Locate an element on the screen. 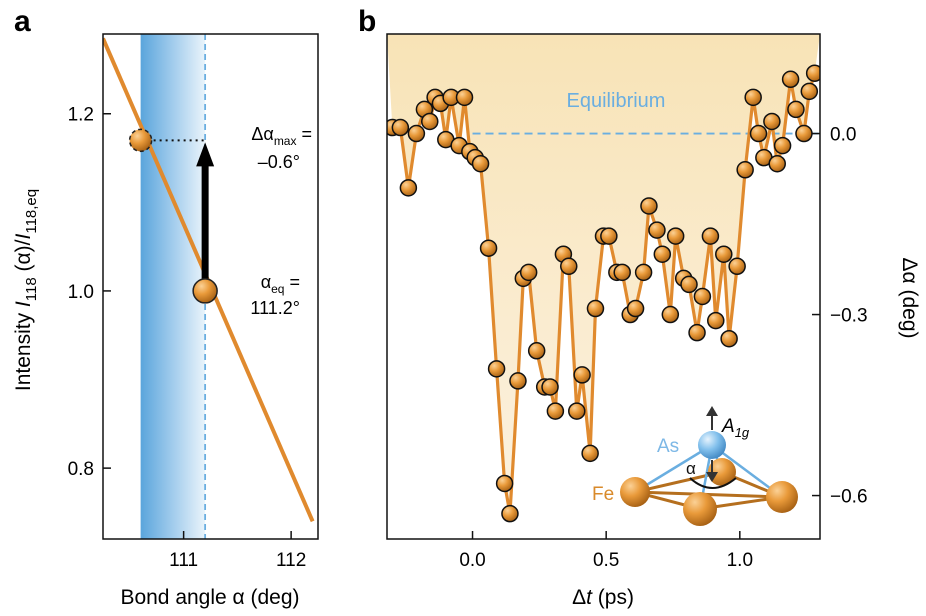 Image resolution: width=926 pixels, height=616 pixels. panel-b-x-tick-label: 0.5 is located at coordinates (606, 560).